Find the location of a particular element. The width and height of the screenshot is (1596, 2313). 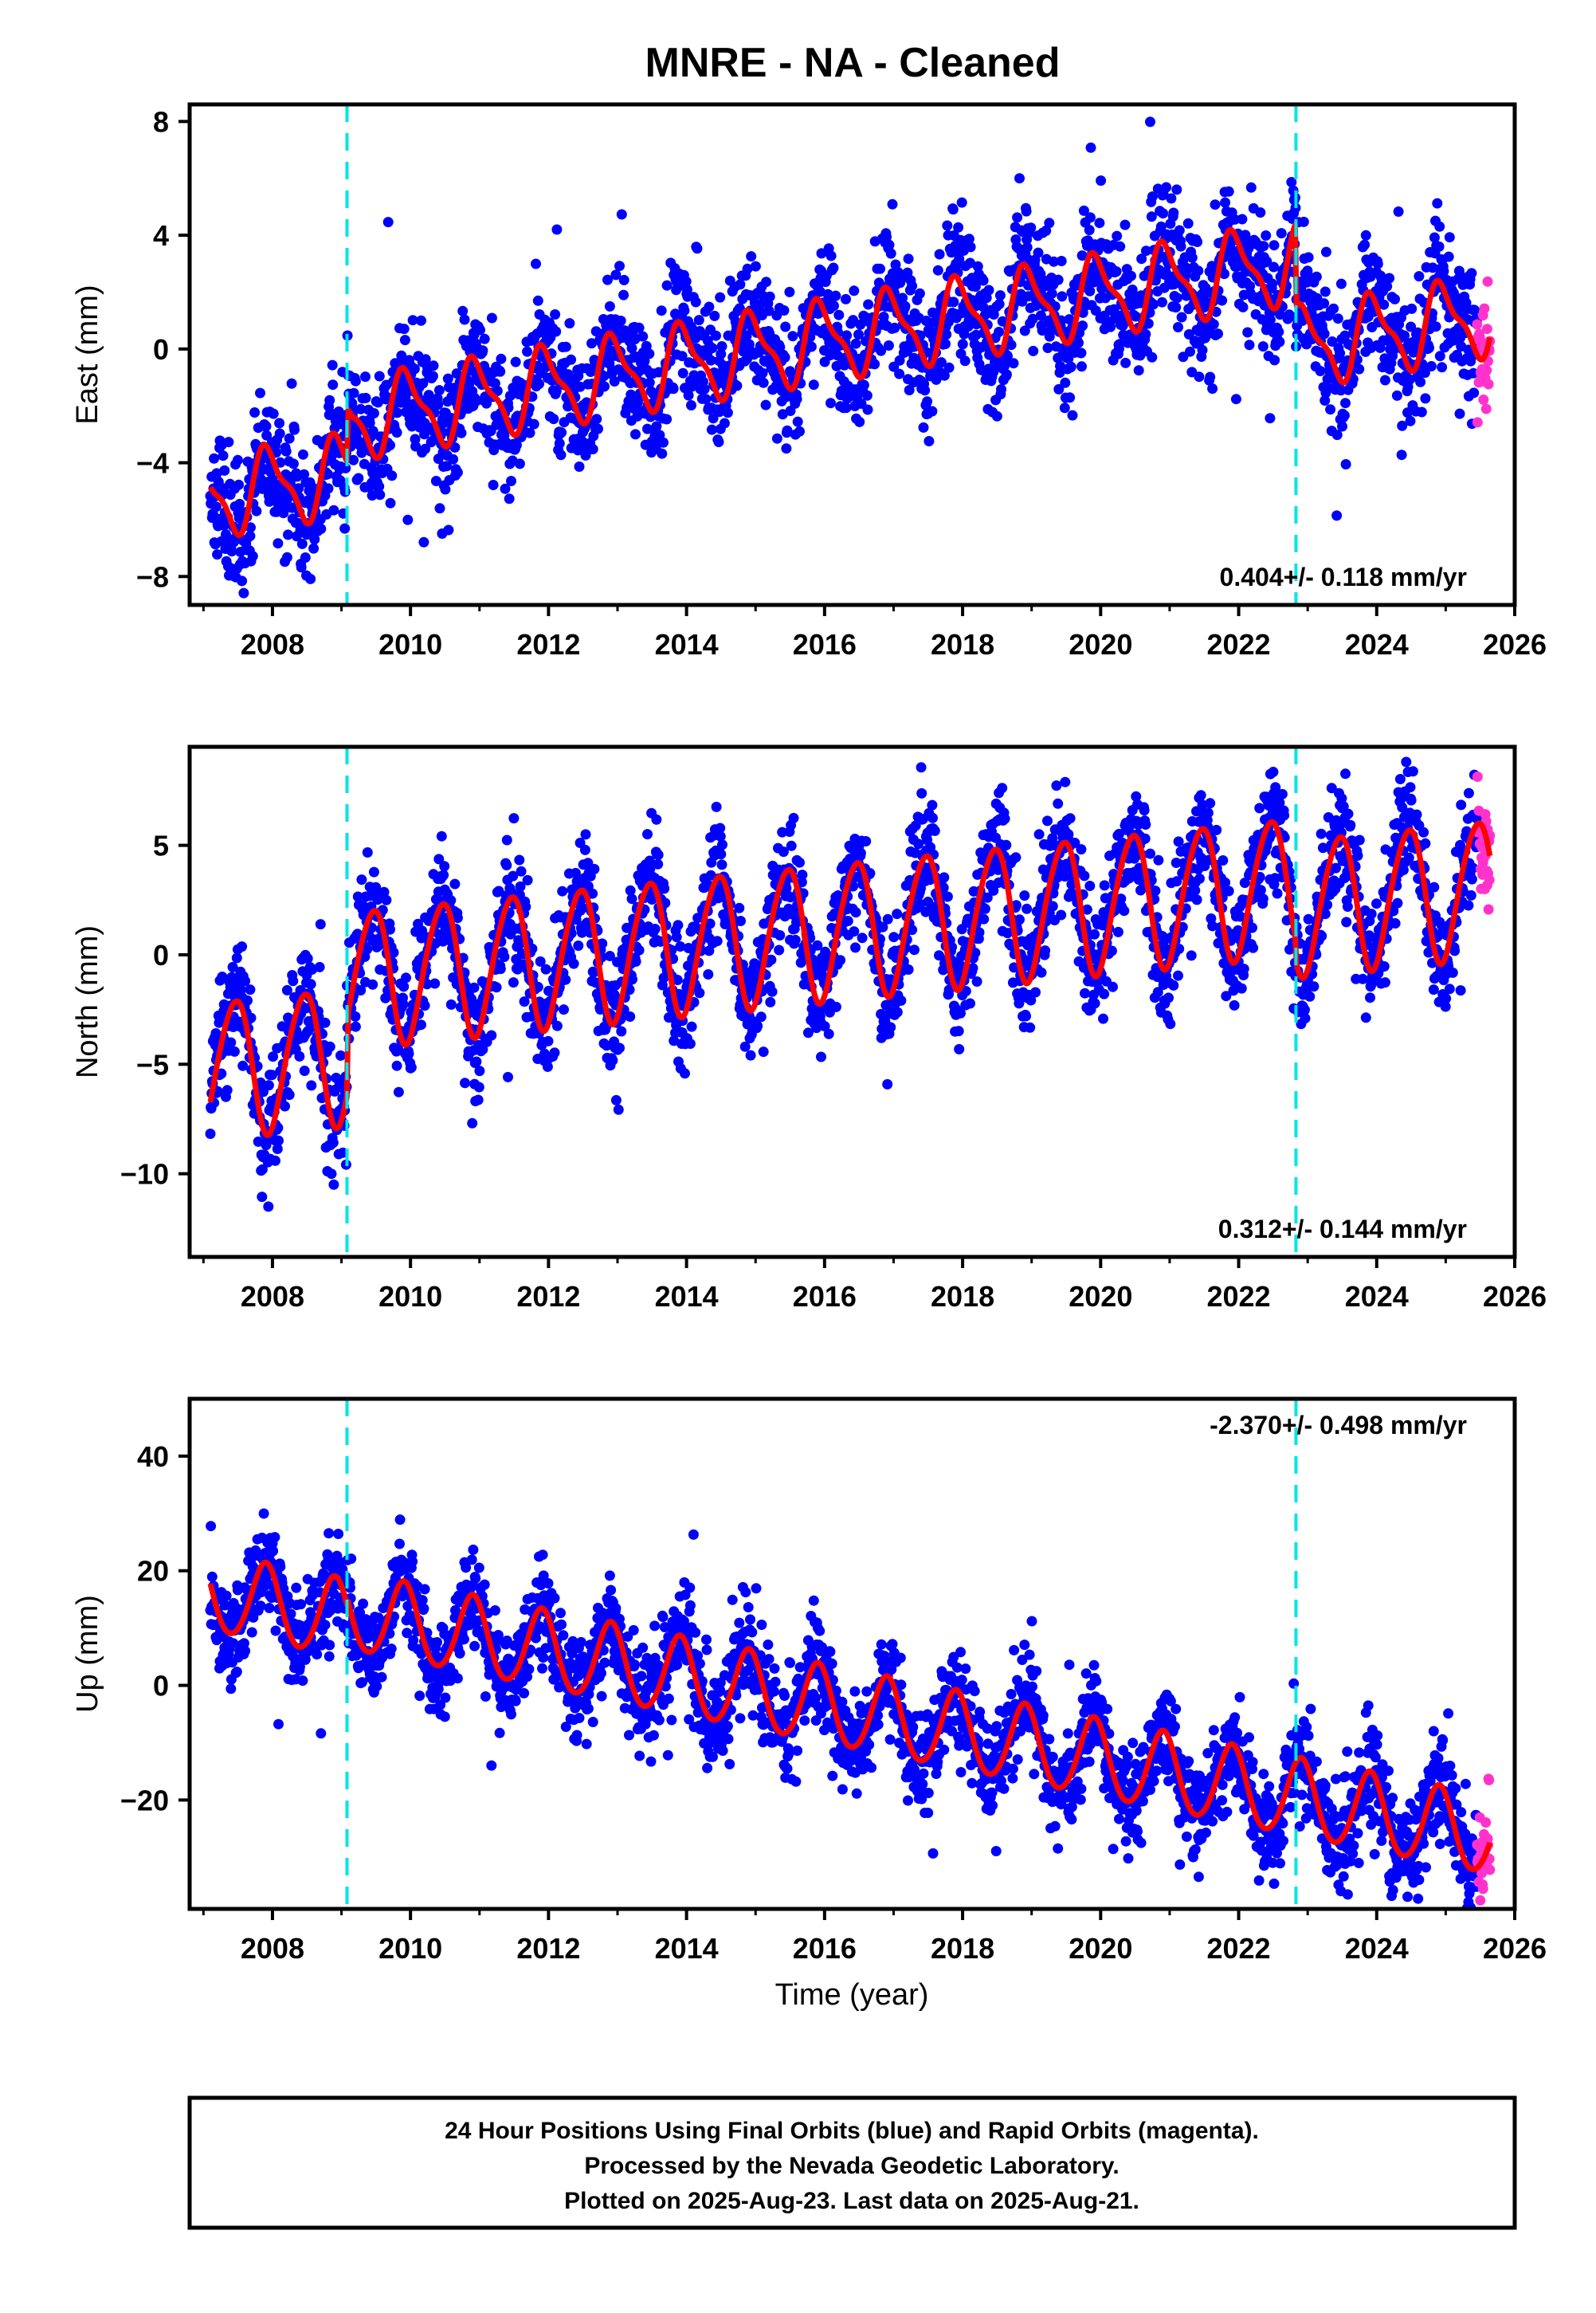

page-title: MNRE - NA - Cleaned is located at coordinates (853, 63).